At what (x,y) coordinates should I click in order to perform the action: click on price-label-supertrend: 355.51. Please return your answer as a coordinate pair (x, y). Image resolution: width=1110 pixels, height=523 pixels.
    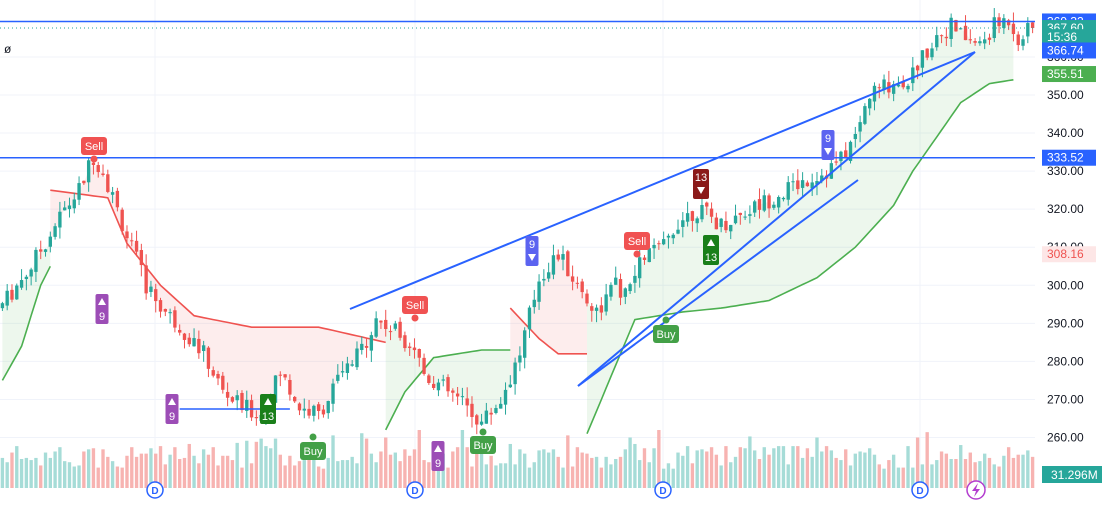
    Looking at the image, I should click on (1069, 74).